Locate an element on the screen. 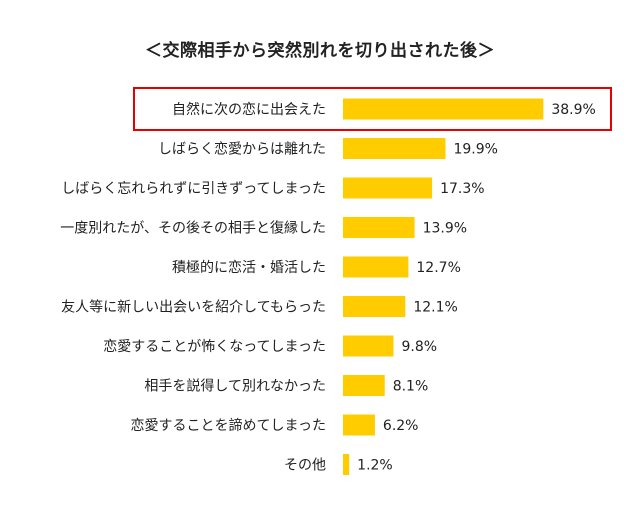 The image size is (640, 530). value-label: 12.1% is located at coordinates (435, 308).